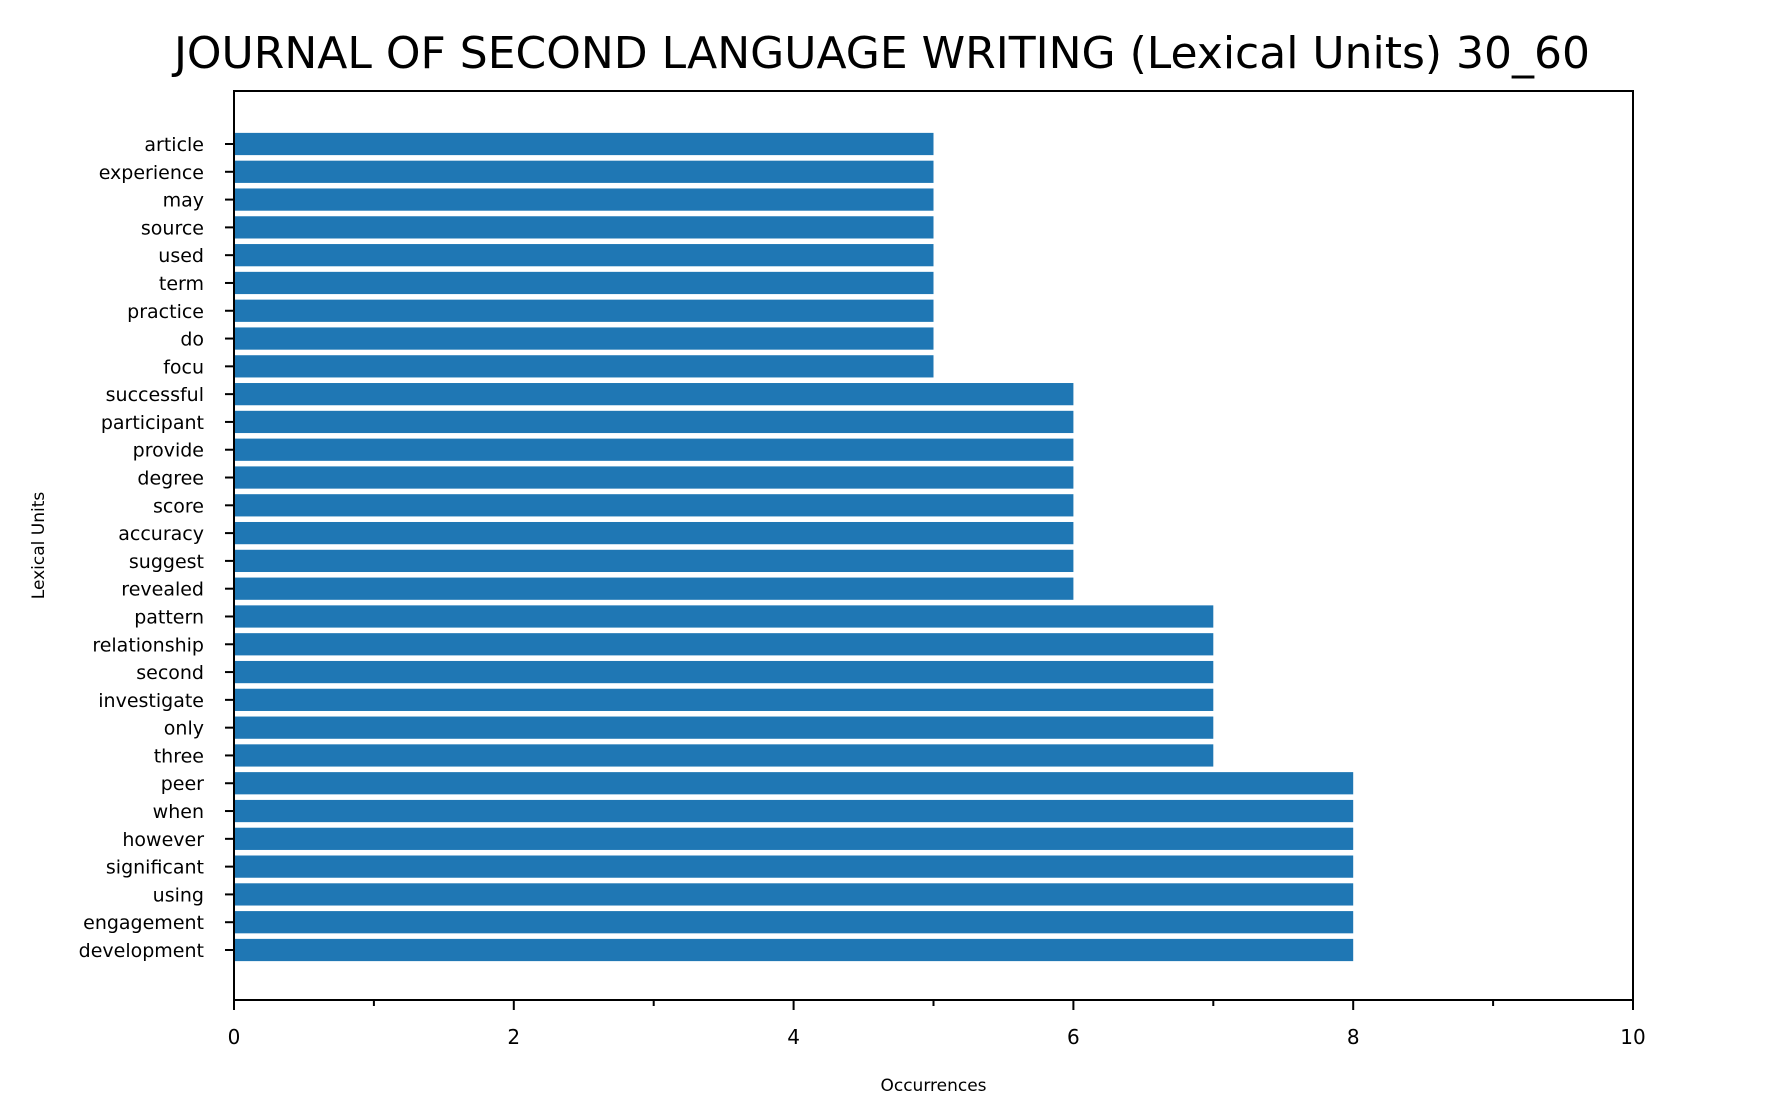 The height and width of the screenshot is (1118, 1765). Describe the element at coordinates (178, 895) in the screenshot. I see `y-tick-label: using` at that location.